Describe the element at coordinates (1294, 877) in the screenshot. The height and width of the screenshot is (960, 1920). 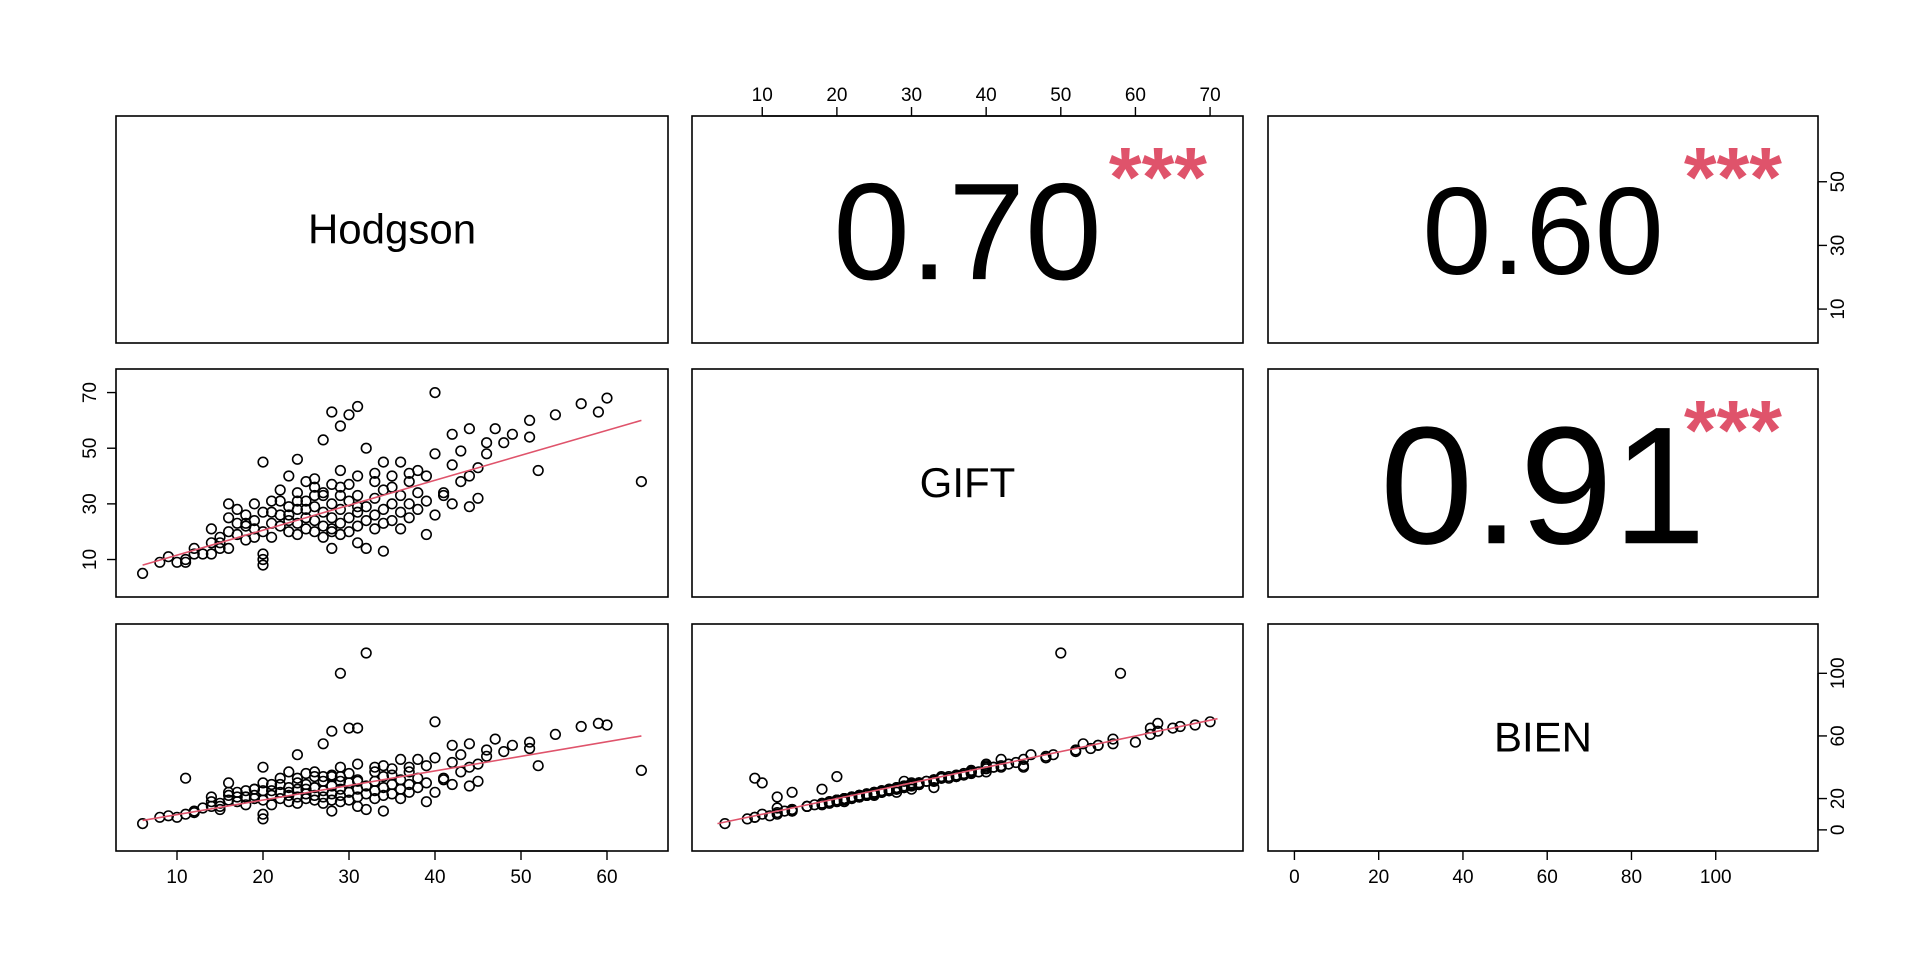
I see `tick-label: 0` at that location.